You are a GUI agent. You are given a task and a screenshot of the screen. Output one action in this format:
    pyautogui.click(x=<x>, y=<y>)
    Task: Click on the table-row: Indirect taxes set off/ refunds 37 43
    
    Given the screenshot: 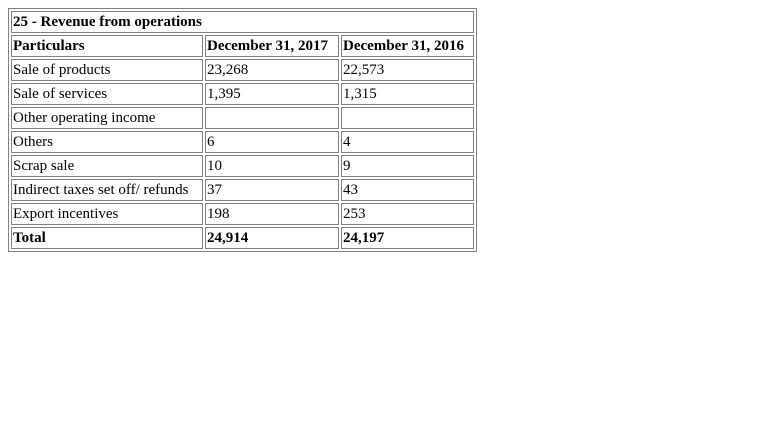 What is the action you would take?
    pyautogui.click(x=242, y=190)
    